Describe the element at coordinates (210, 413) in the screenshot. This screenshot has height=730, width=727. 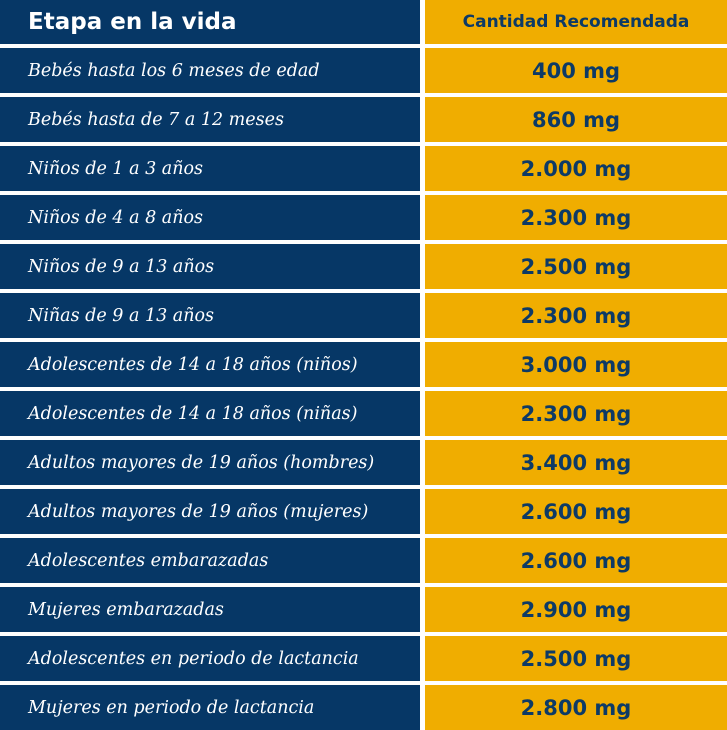
I see `row-stage: Adolescentes de 14 a 18 años (niñas)` at that location.